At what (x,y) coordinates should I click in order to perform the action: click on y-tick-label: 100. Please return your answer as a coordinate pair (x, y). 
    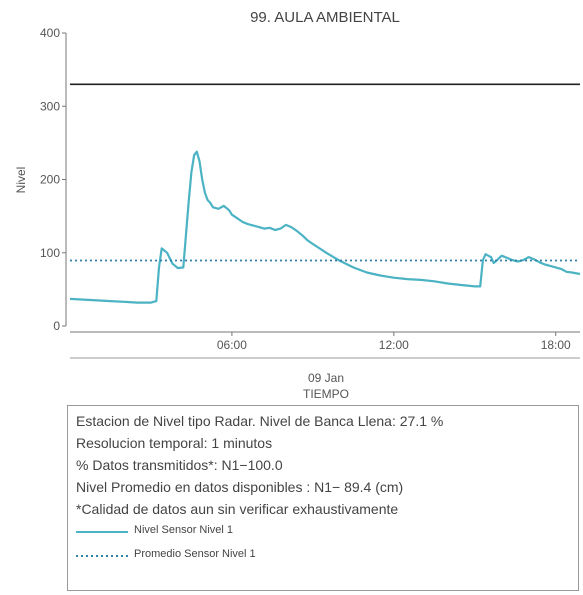
    Looking at the image, I should click on (50, 253).